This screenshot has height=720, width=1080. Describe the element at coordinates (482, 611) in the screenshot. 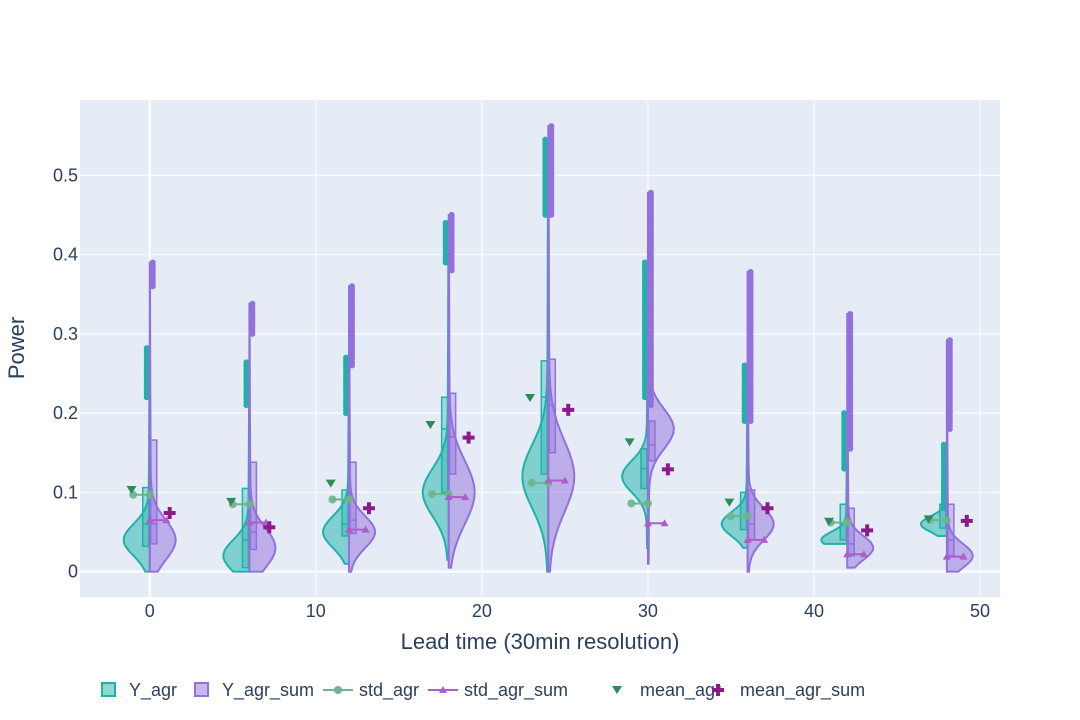

I see `x-tick-label: 20` at that location.